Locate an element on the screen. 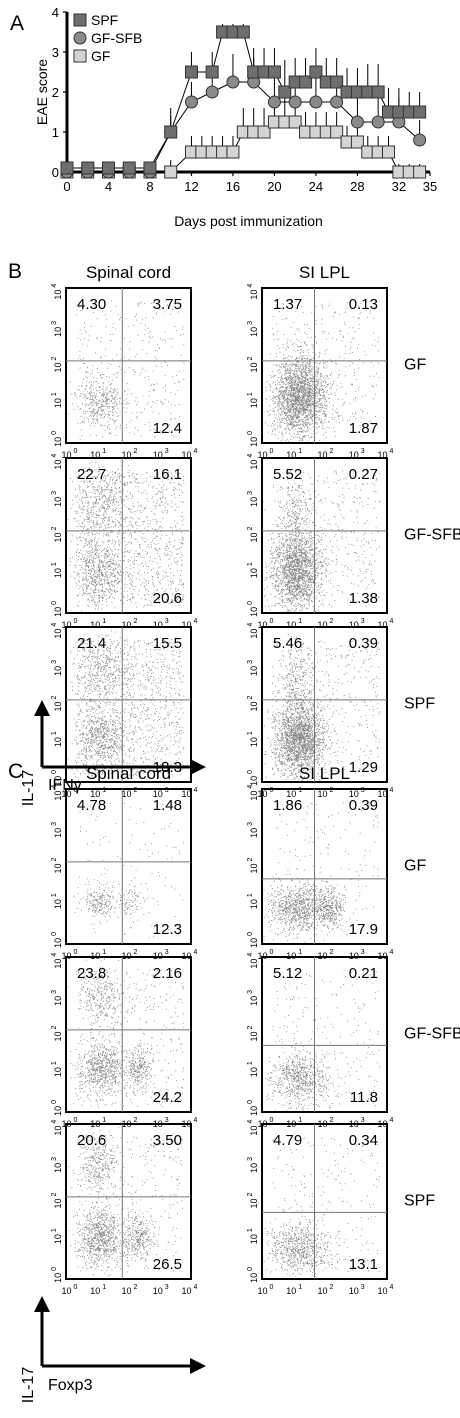  x-tick-label: 28 is located at coordinates (357, 186).